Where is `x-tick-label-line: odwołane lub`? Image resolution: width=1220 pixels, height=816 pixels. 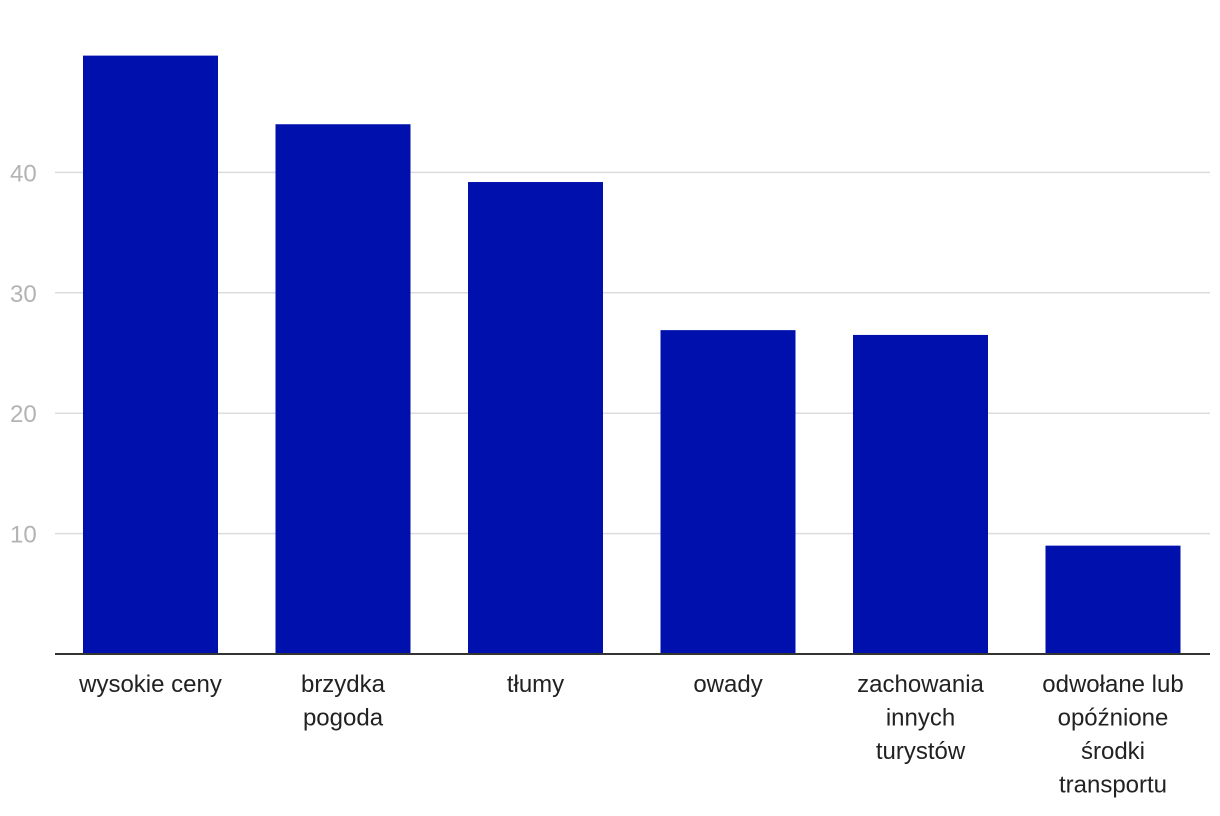
x-tick-label-line: odwołane lub is located at coordinates (1112, 684).